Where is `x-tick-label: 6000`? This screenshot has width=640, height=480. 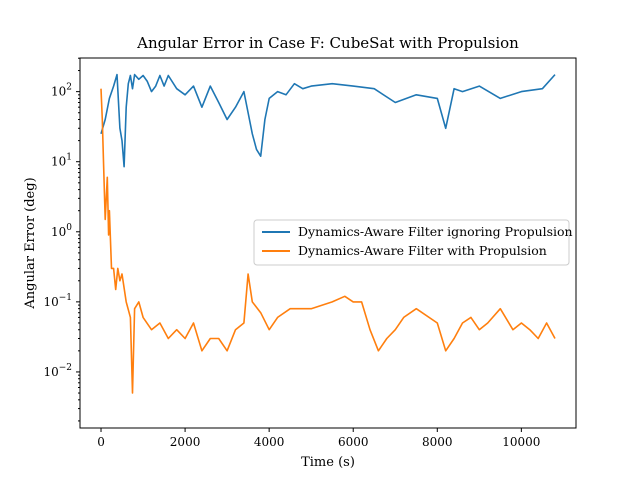
x-tick-label: 6000 is located at coordinates (353, 442).